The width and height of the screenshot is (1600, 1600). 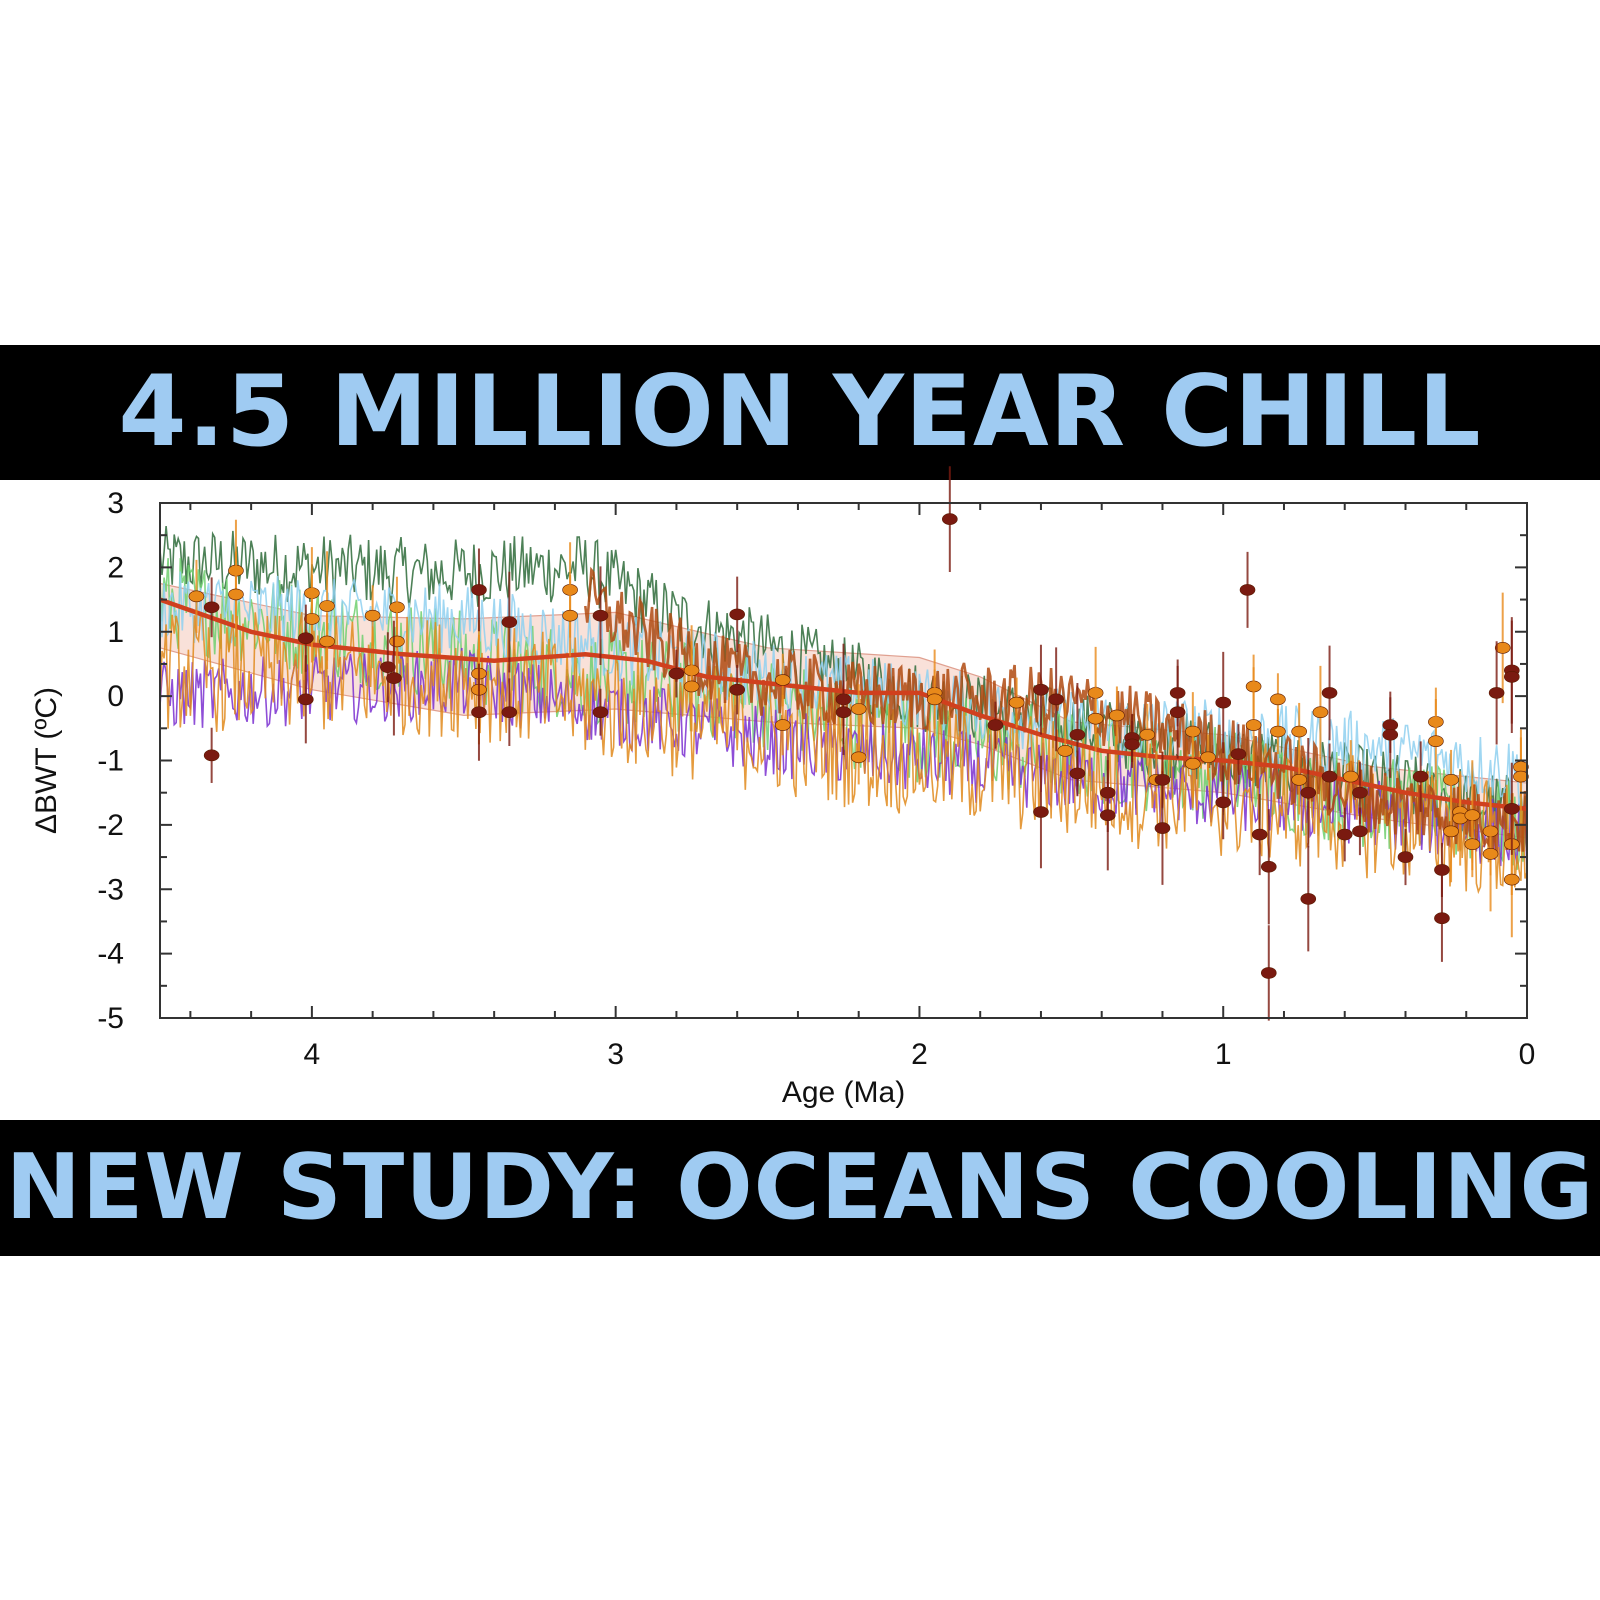 I want to click on bottom-banner-title: NEW STUDY: OCEANS COOLING, so click(x=800, y=1188).